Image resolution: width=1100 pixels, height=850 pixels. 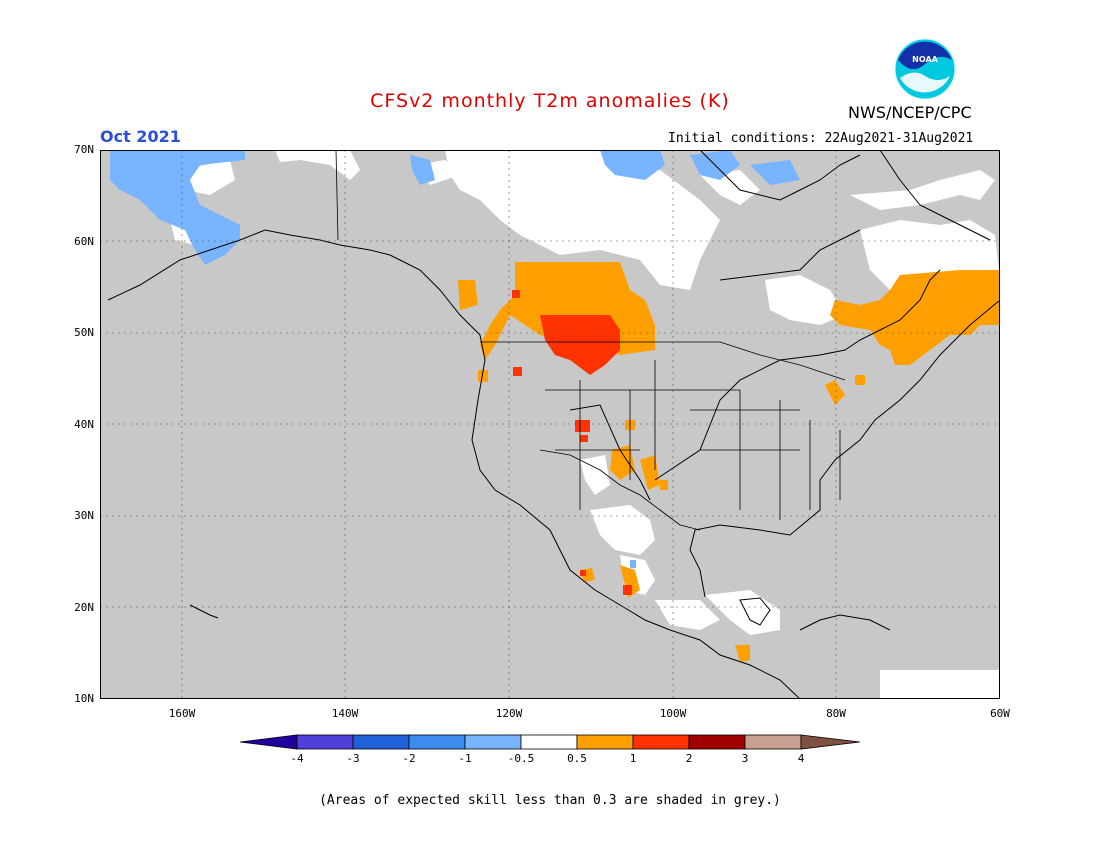 What do you see at coordinates (84, 515) in the screenshot?
I see `lat-label: 30N` at bounding box center [84, 515].